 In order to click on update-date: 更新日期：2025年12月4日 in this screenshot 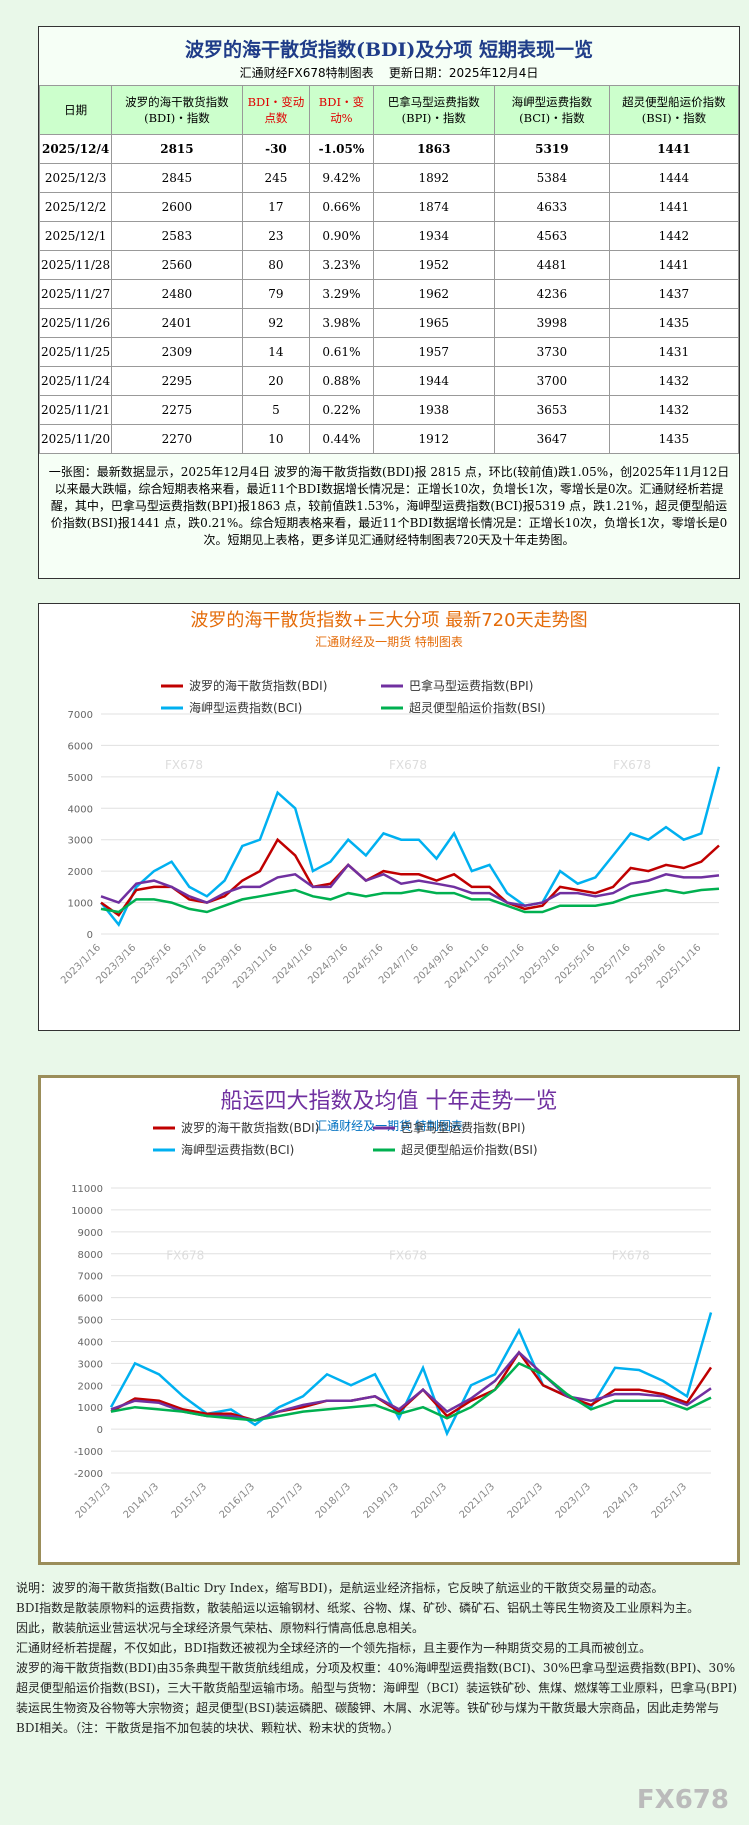, I will do `click(463, 73)`.